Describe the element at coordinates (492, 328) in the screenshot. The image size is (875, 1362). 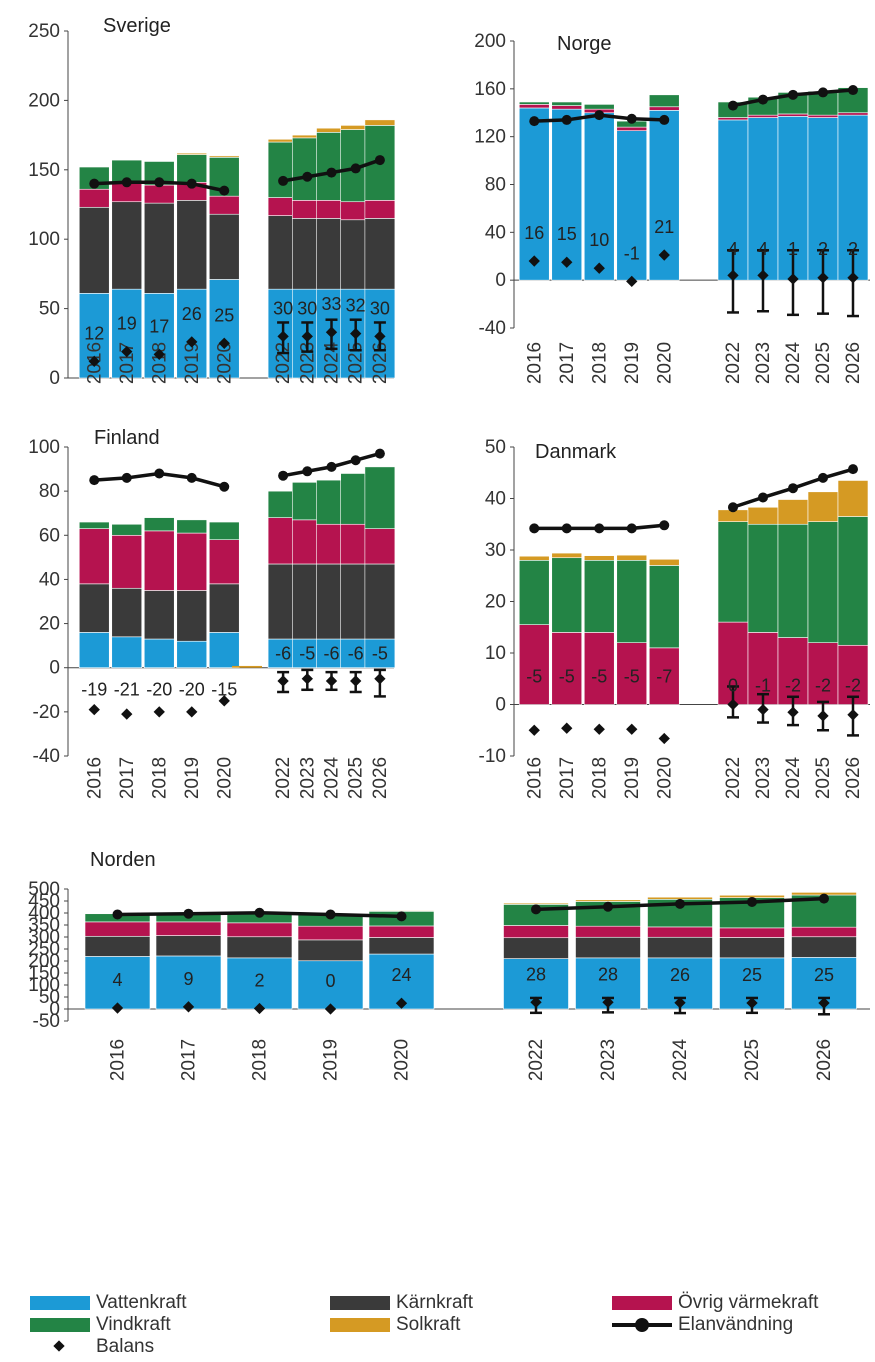
I see `y-tick-label: -40` at that location.